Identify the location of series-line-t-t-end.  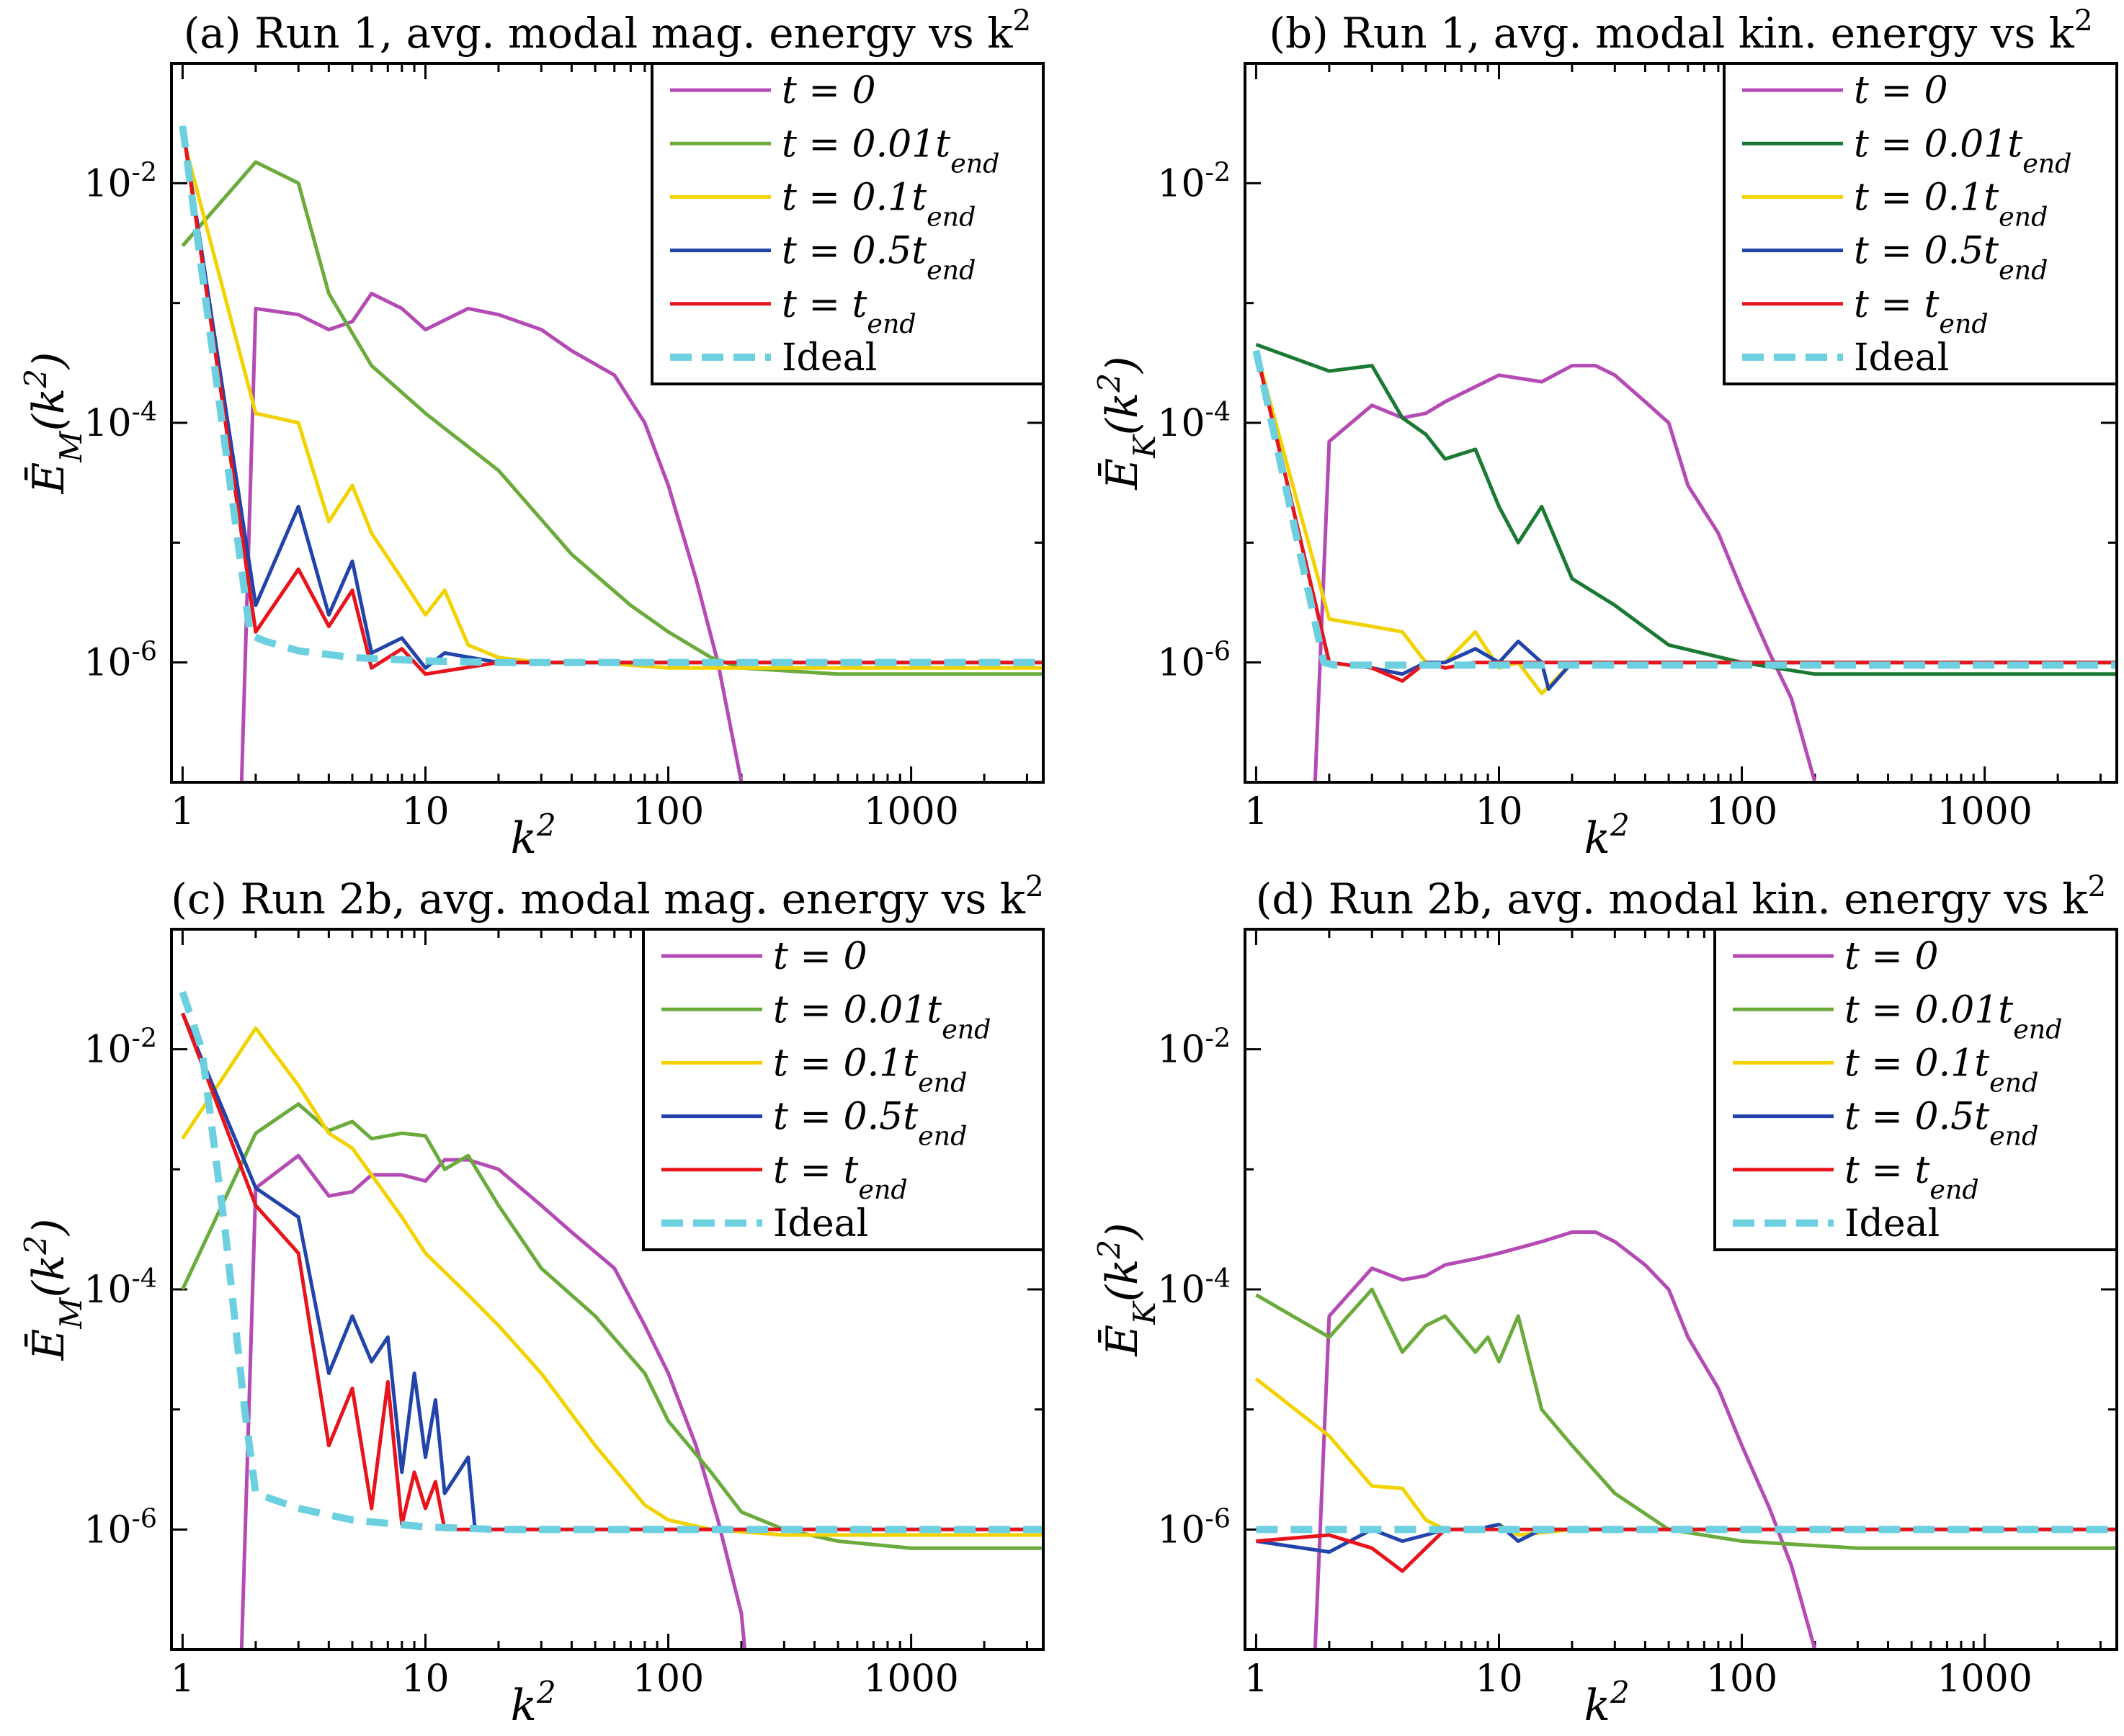
(1685, 516).